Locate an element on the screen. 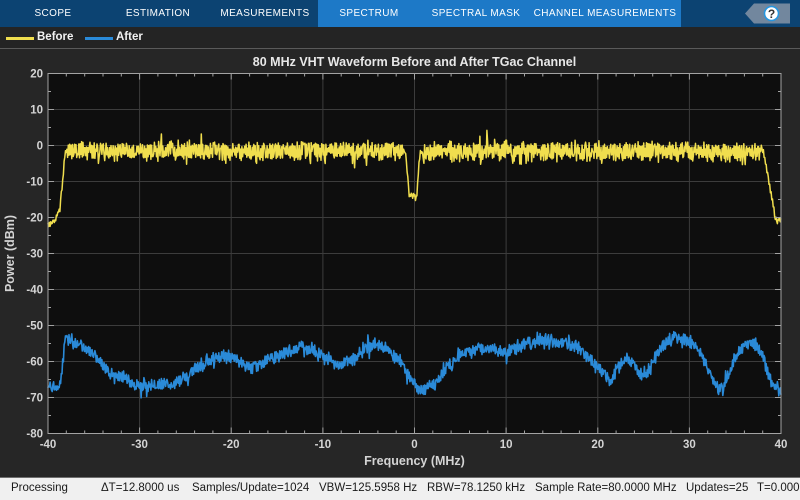  svg-text: -50 is located at coordinates (34, 327).